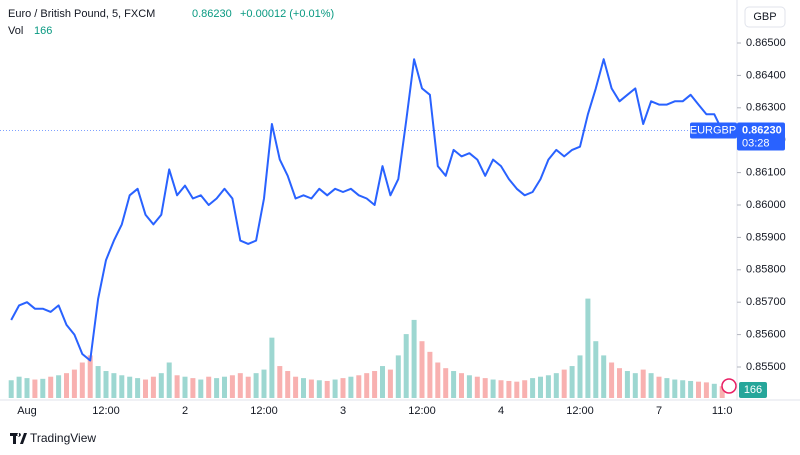 Image resolution: width=800 pixels, height=455 pixels. Describe the element at coordinates (713, 130) in the screenshot. I see `symbol-label-bg` at that location.